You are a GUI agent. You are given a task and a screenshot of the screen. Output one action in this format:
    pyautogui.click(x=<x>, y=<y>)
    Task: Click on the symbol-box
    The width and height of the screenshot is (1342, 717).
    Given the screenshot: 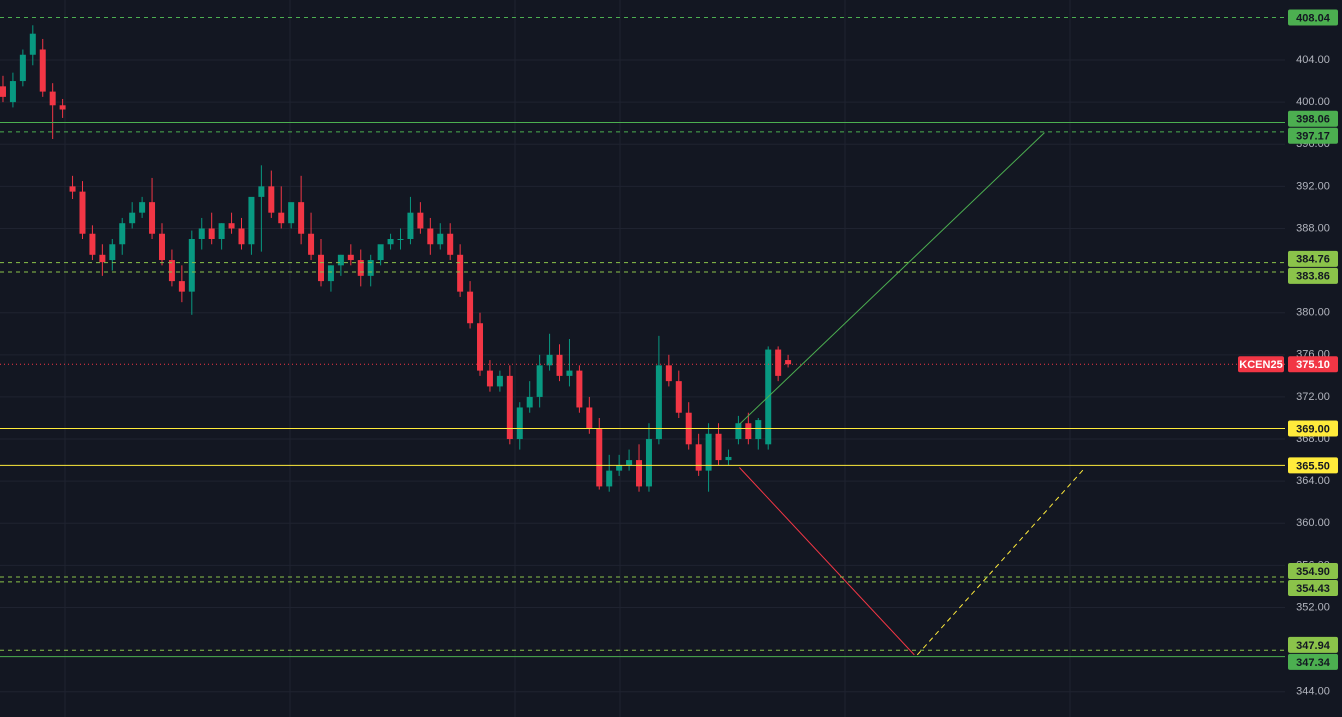 What is the action you would take?
    pyautogui.click(x=1261, y=364)
    